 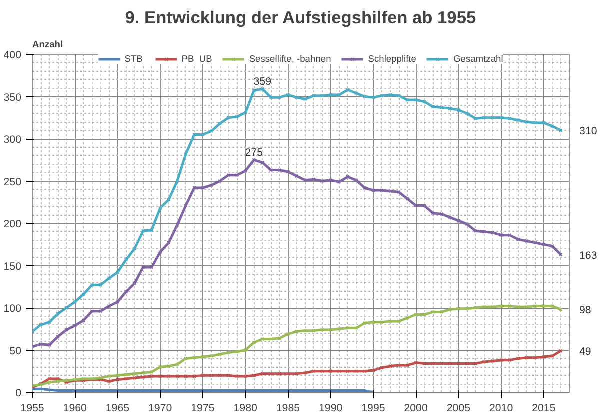 I want to click on x-tick-label: 2010, so click(x=501, y=408).